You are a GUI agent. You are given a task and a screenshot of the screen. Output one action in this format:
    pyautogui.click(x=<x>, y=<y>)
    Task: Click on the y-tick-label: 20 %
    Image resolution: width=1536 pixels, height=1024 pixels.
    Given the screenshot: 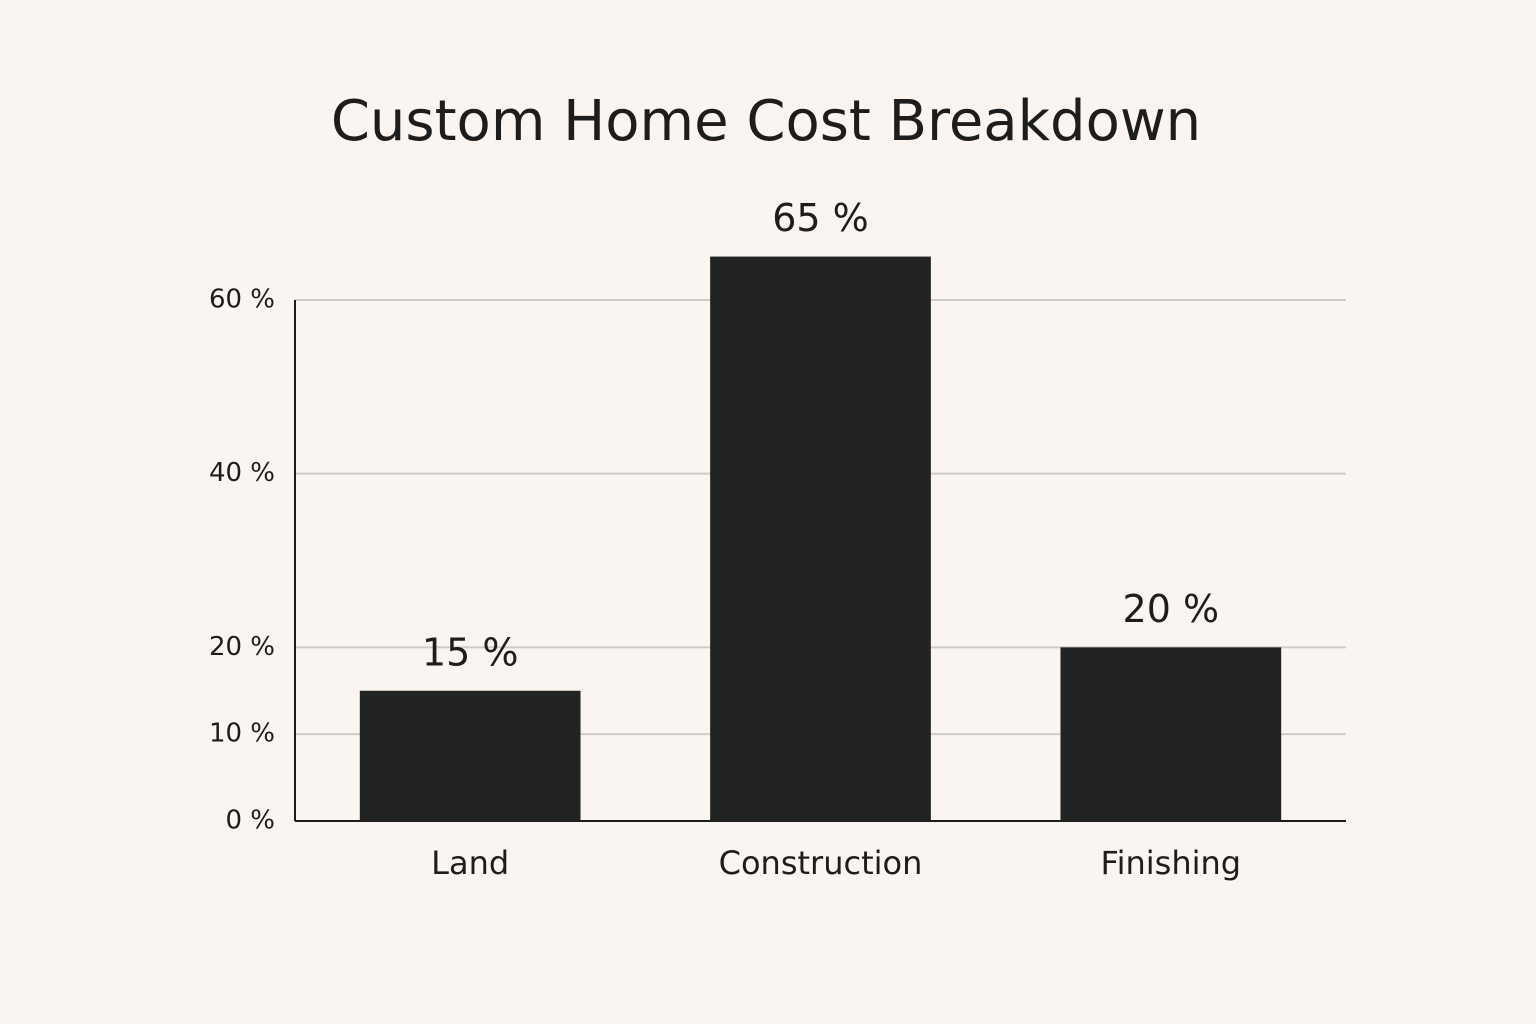 What is the action you would take?
    pyautogui.click(x=242, y=647)
    